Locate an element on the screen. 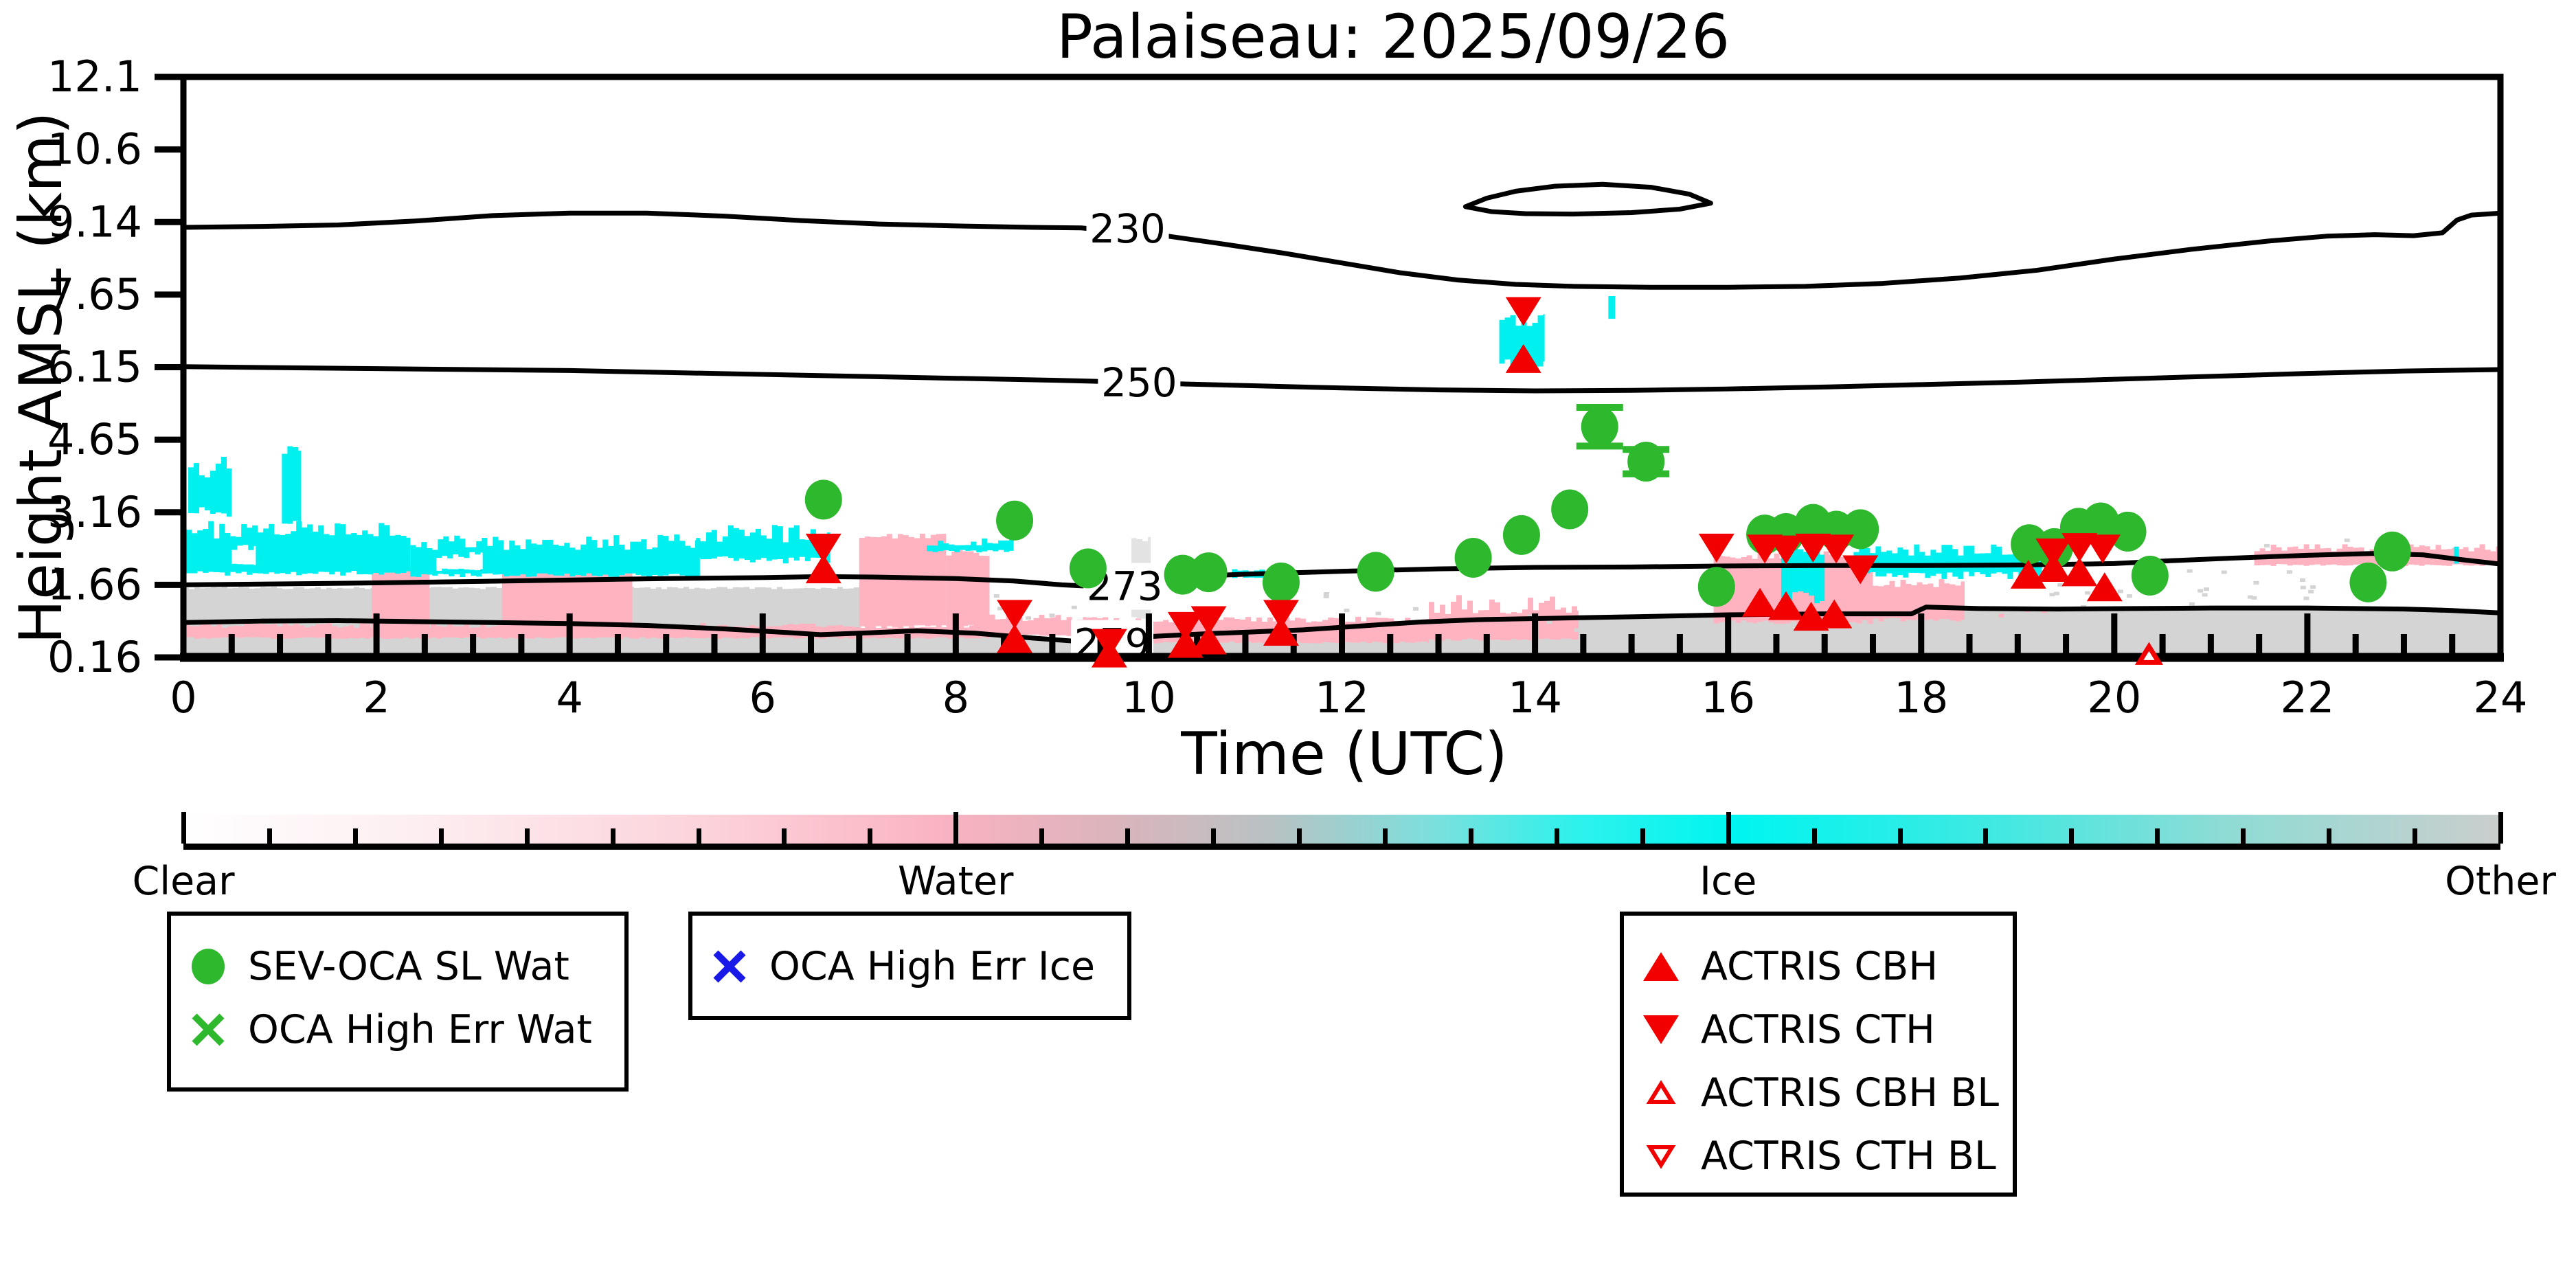 The width and height of the screenshot is (2576, 1288). plot-title: Palaiseau: 2025/09/26 is located at coordinates (1393, 36).